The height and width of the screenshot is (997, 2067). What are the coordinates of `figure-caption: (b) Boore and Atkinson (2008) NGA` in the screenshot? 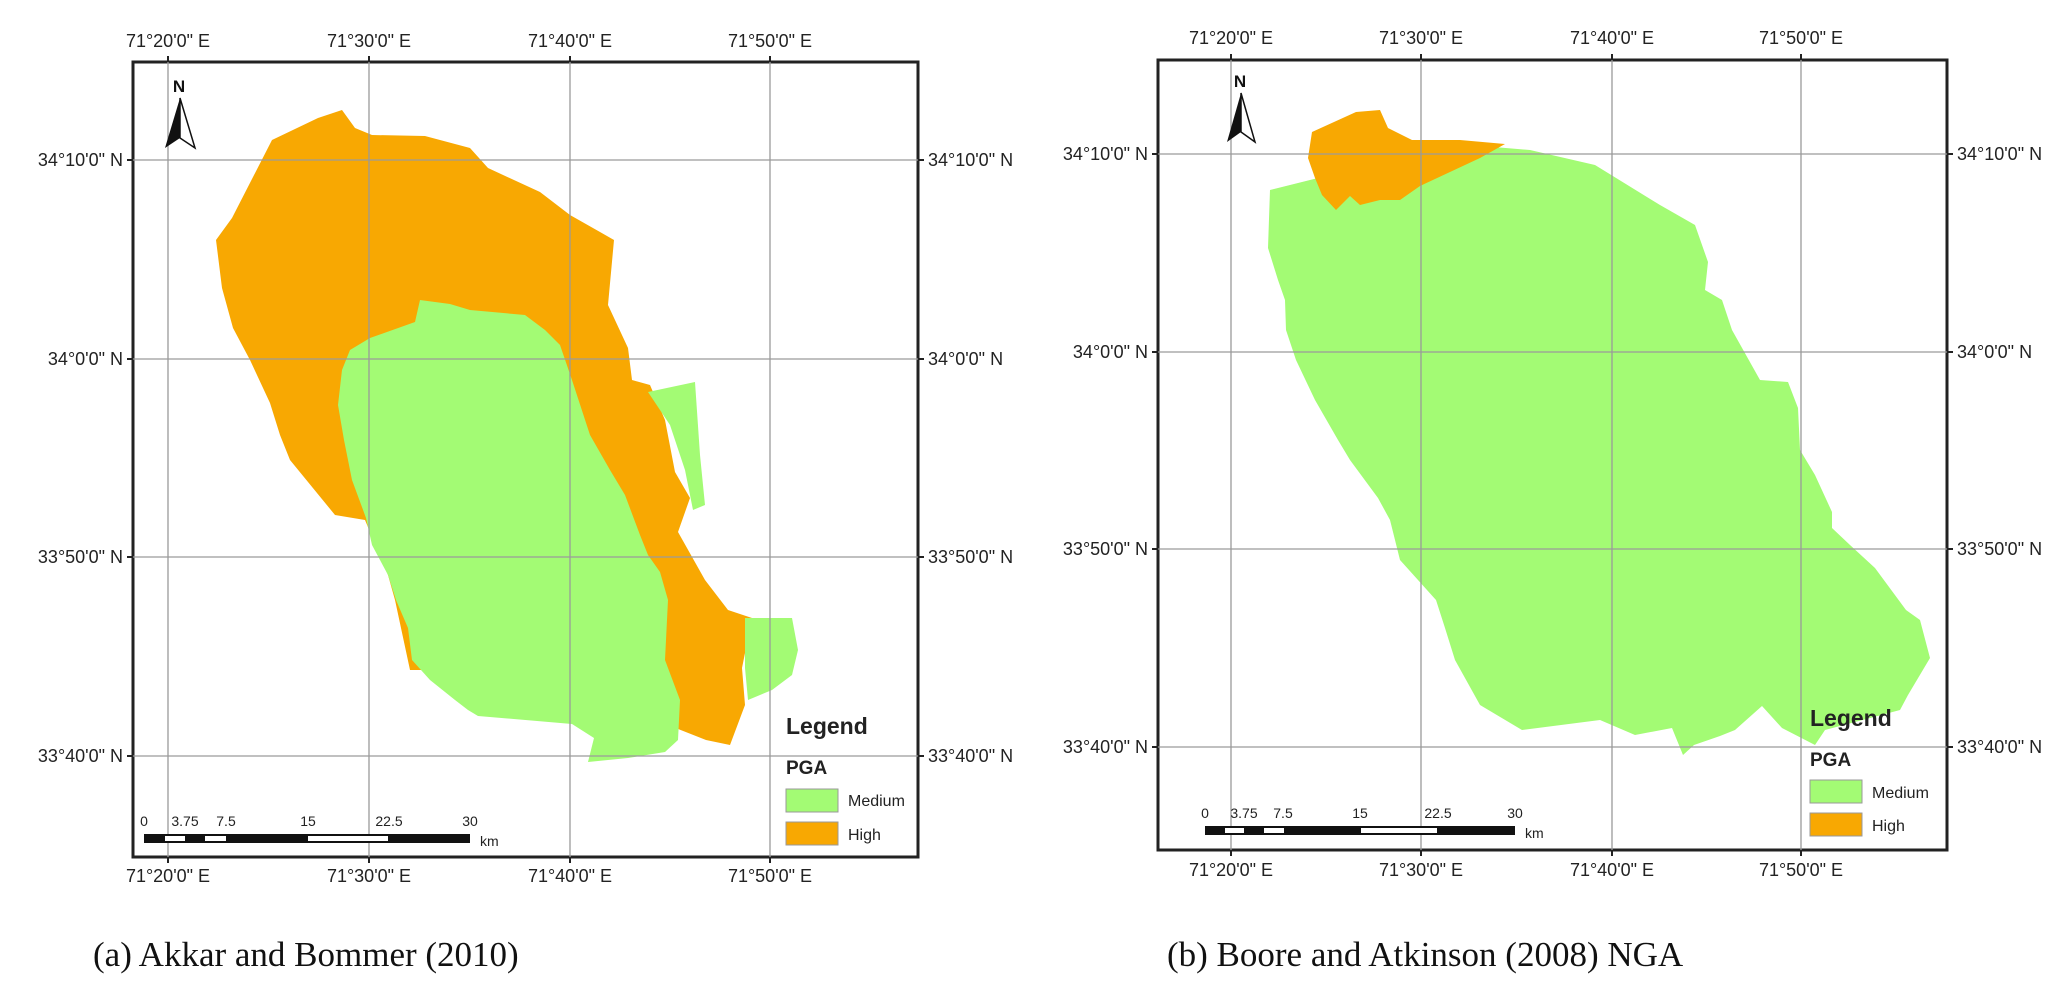 It's located at (1425, 954).